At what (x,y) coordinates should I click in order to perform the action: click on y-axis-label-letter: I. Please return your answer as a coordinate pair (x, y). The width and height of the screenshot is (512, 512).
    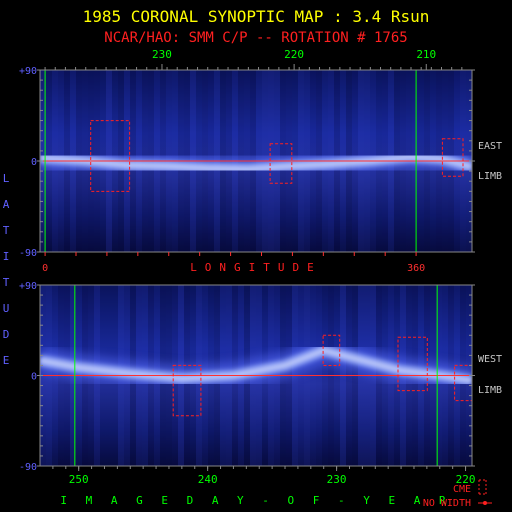
    Looking at the image, I should click on (6, 256).